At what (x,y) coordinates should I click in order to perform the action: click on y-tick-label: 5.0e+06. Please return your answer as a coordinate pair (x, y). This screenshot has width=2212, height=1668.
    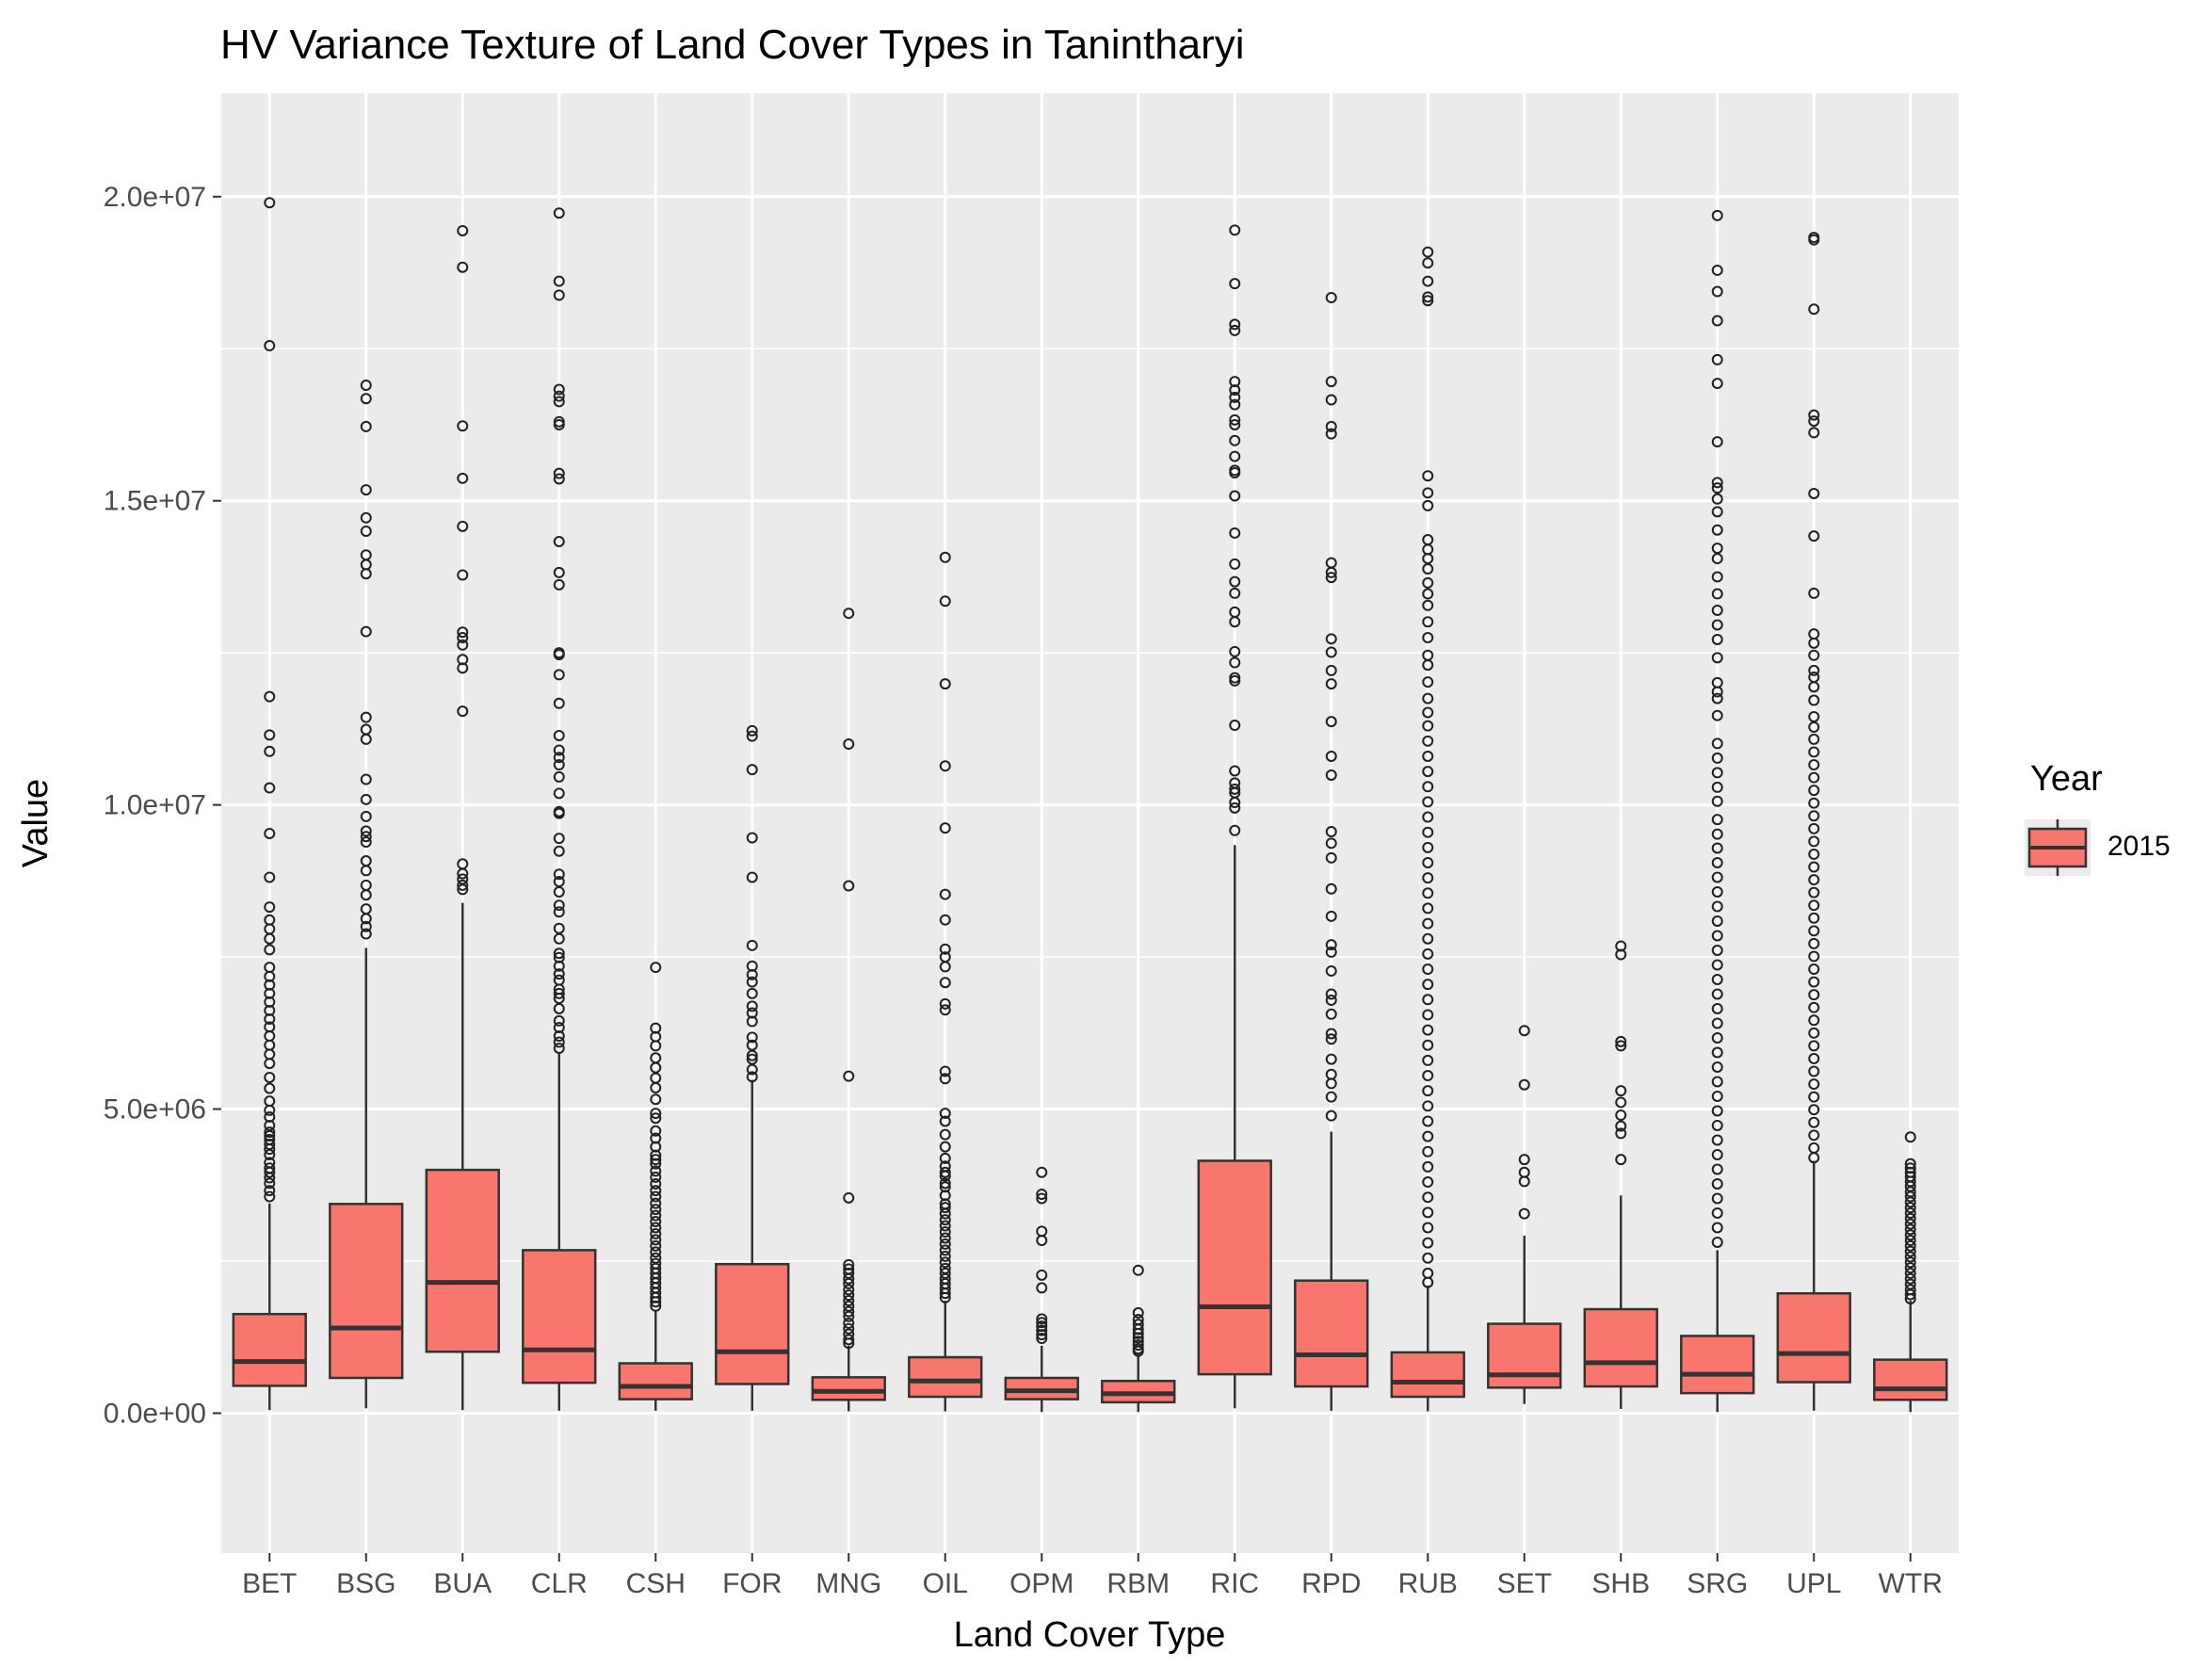
    Looking at the image, I should click on (155, 1109).